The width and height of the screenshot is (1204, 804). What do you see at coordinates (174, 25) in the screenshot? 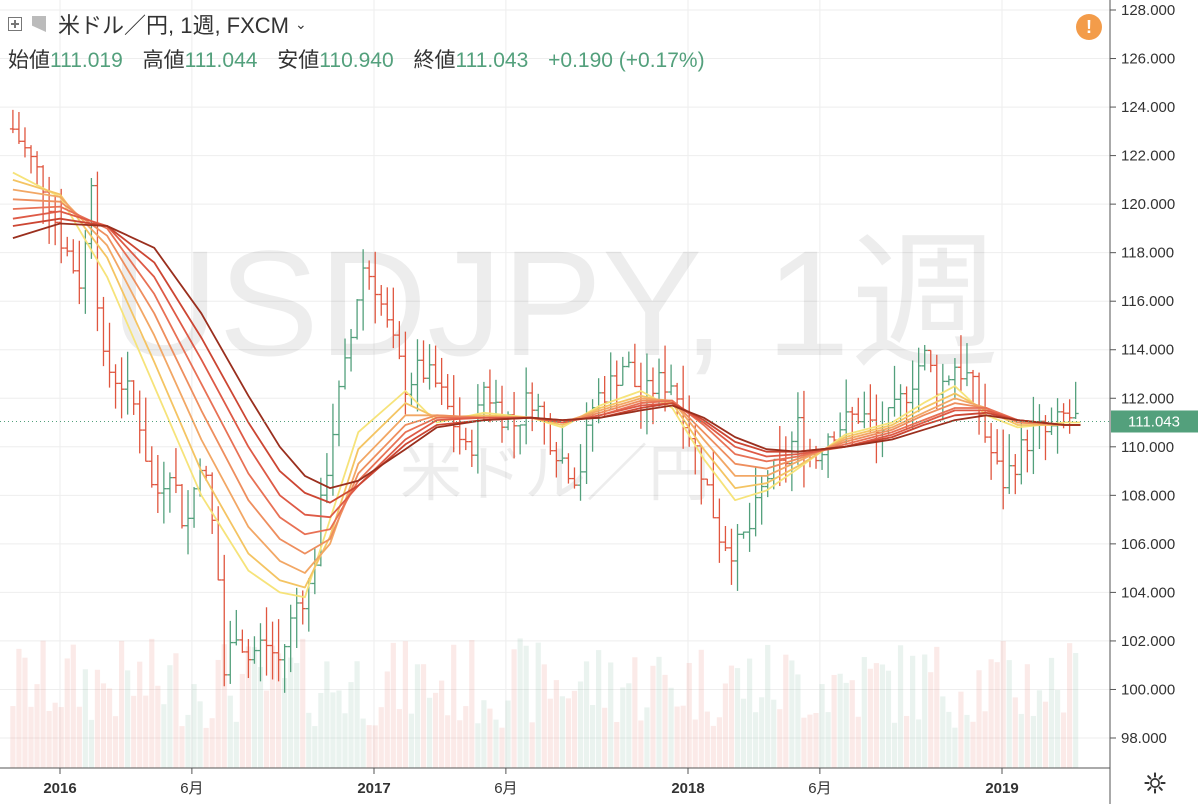
I see `symbol-title: 米ドル／円, 1週, FXCM` at bounding box center [174, 25].